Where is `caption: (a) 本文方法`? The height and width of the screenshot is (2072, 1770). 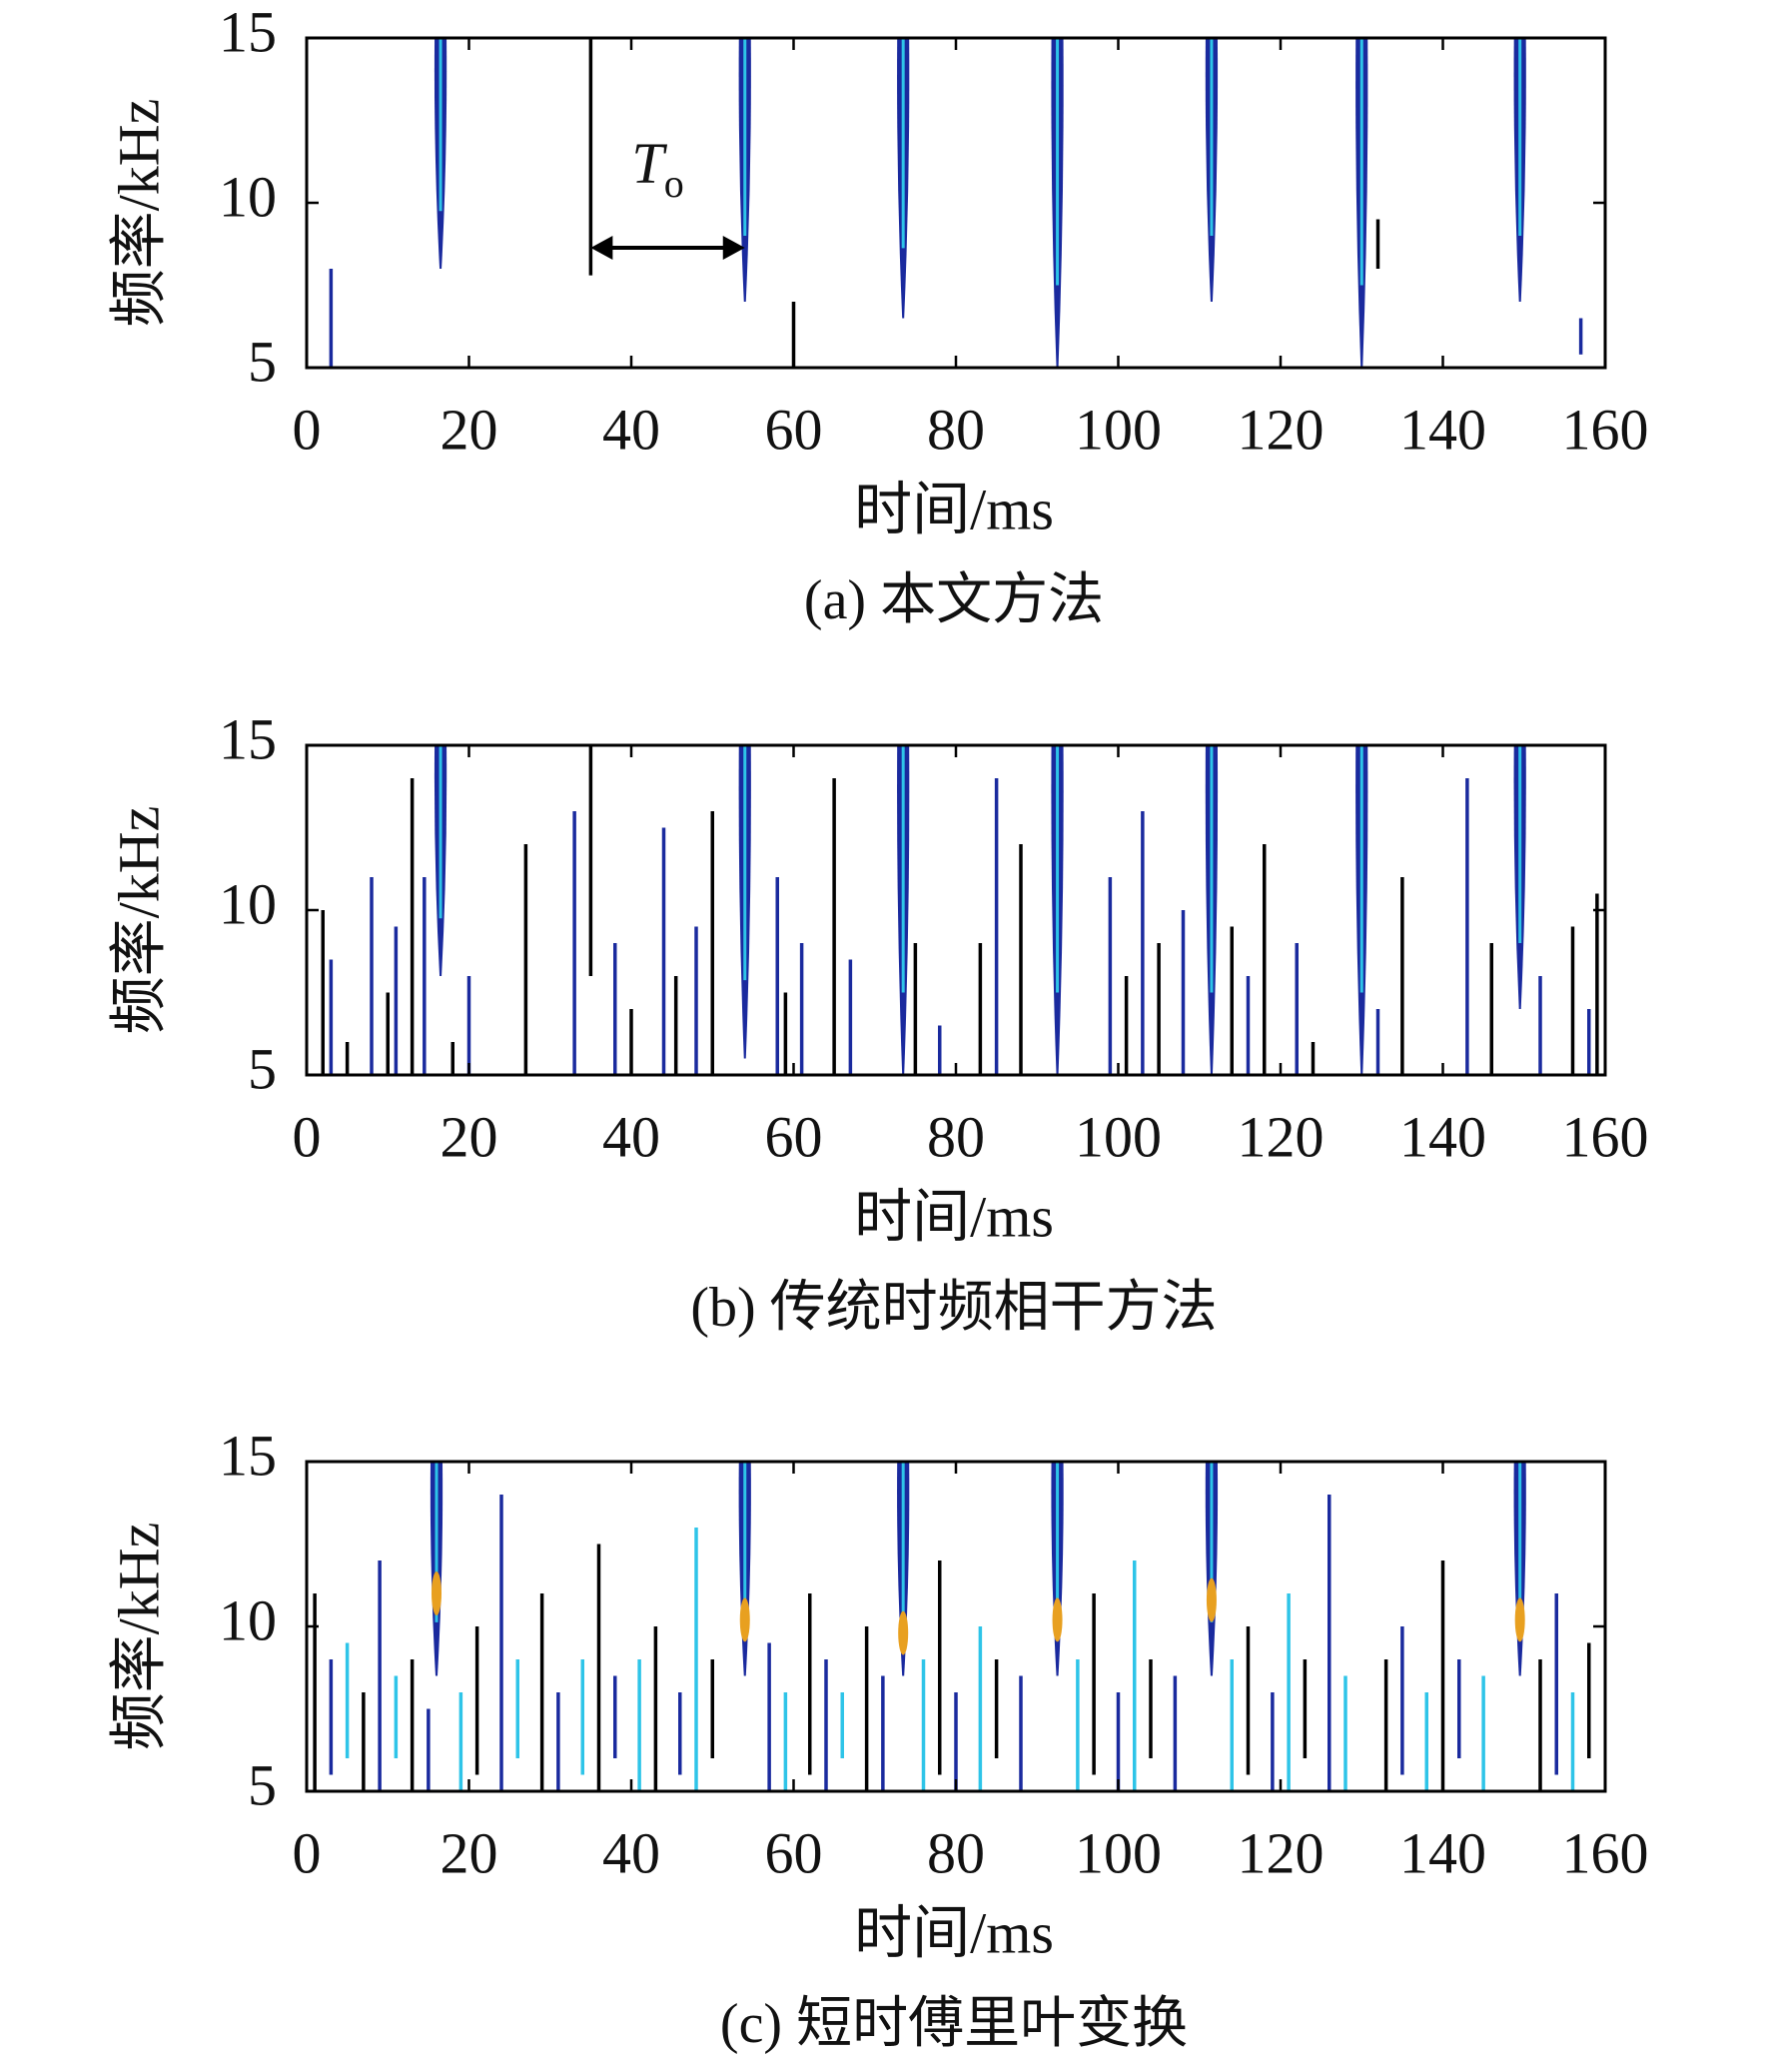 caption: (a) 本文方法 is located at coordinates (954, 600).